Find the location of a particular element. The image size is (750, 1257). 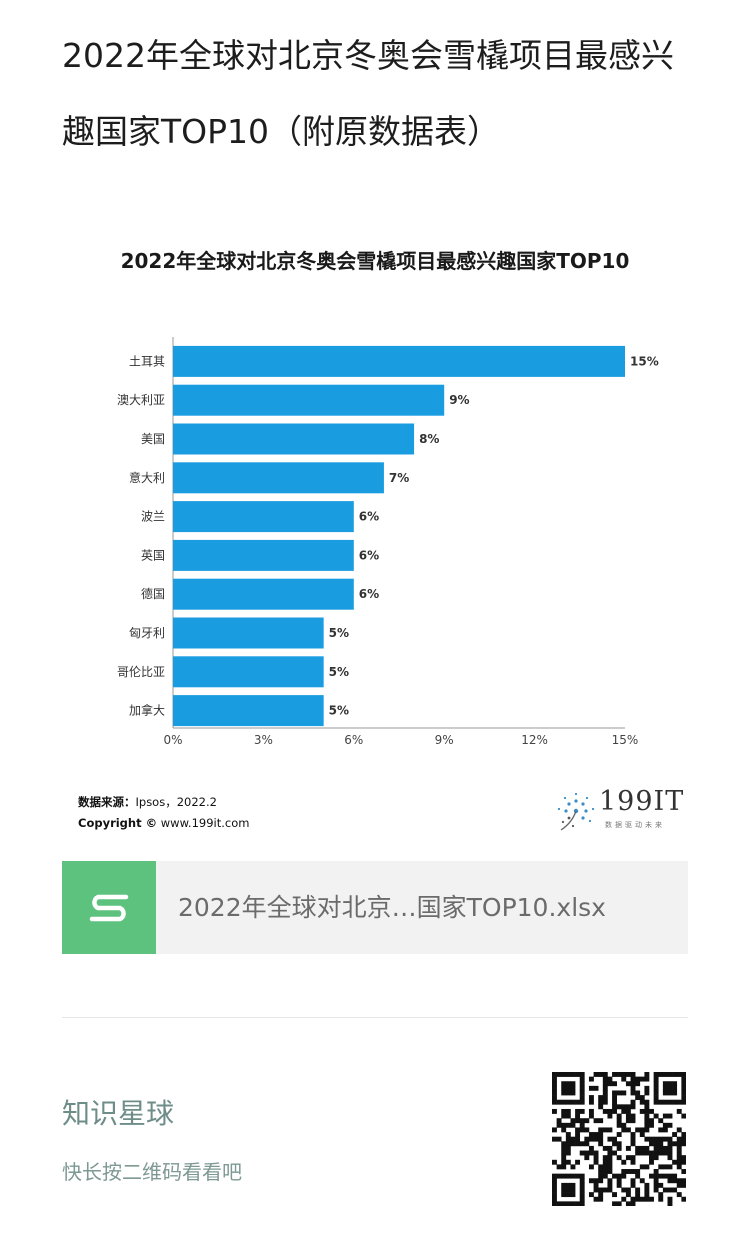

category-label: 波兰 is located at coordinates (153, 517).